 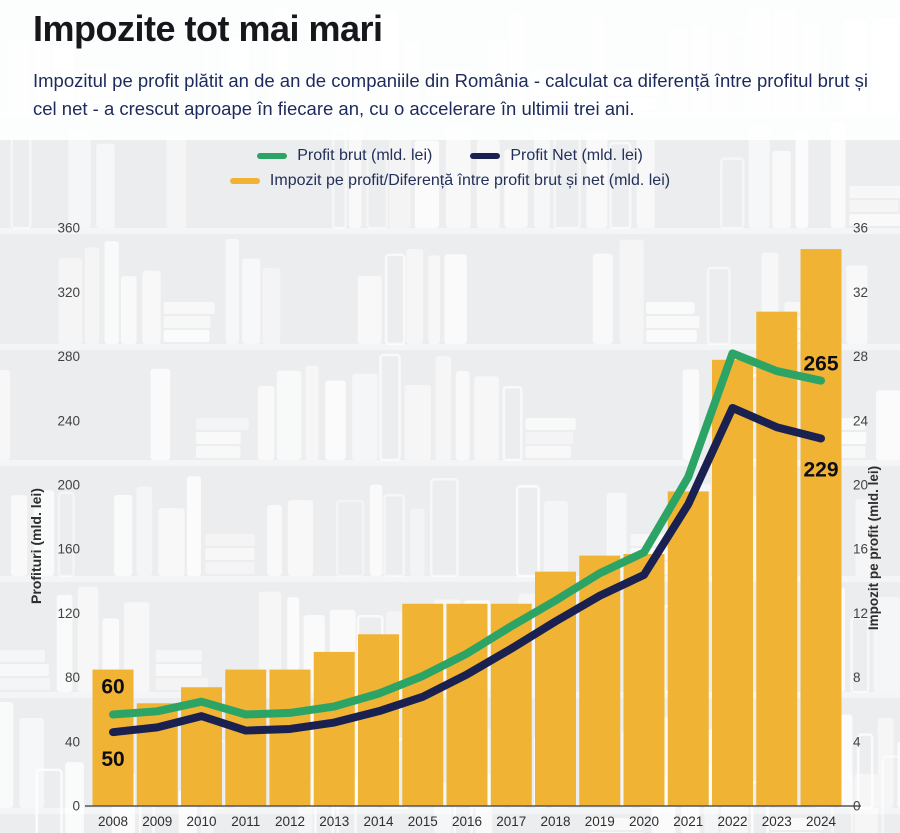 What do you see at coordinates (555, 821) in the screenshot?
I see `year-label-2018: 2018` at bounding box center [555, 821].